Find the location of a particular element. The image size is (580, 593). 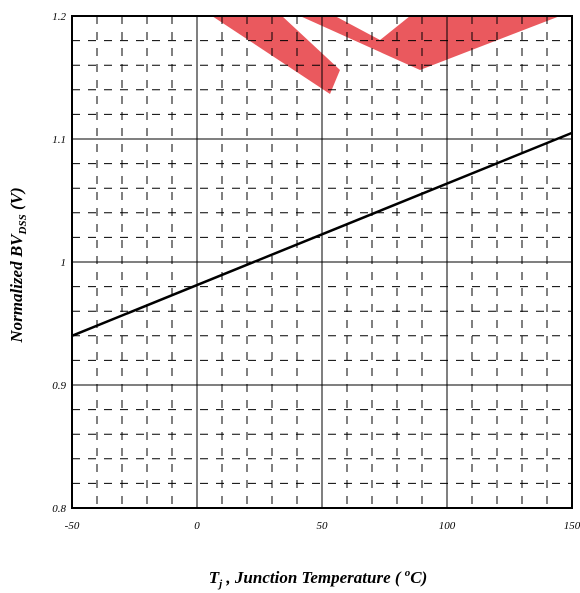

y-tick-label: 0.9 is located at coordinates (59, 386).